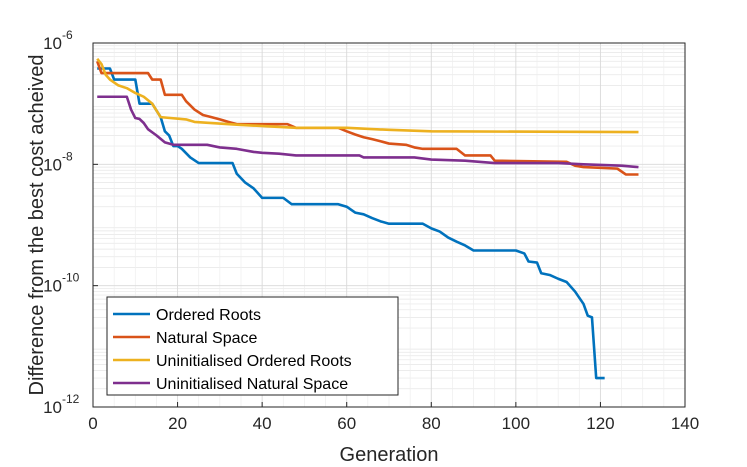  What do you see at coordinates (92, 423) in the screenshot?
I see `x-tick-label: 0` at bounding box center [92, 423].